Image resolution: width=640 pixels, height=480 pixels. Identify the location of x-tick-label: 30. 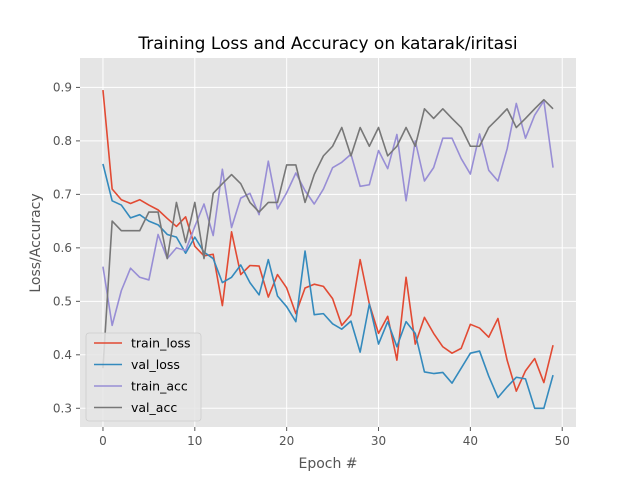
(378, 441).